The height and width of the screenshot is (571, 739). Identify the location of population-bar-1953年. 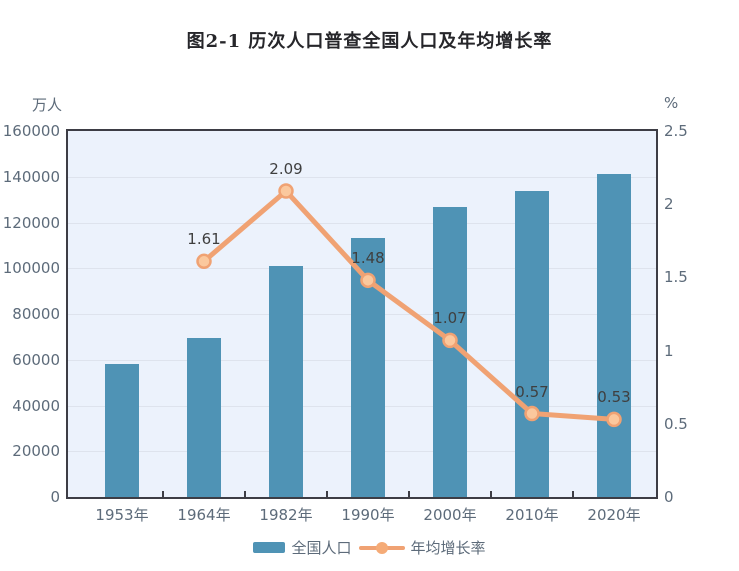
(122, 430).